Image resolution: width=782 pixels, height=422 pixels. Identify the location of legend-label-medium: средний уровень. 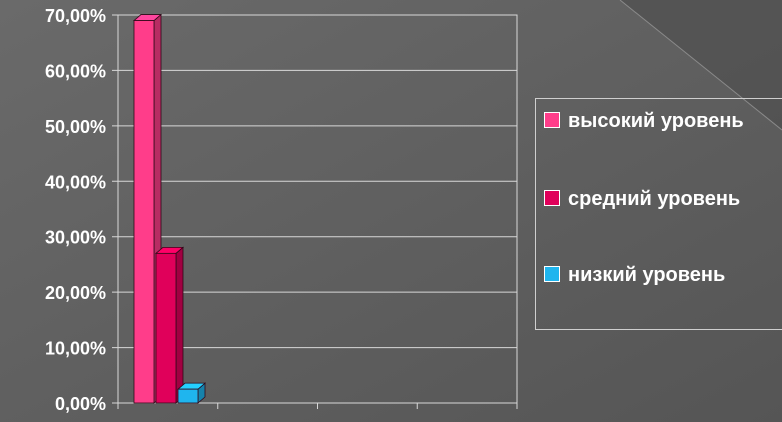
(654, 199).